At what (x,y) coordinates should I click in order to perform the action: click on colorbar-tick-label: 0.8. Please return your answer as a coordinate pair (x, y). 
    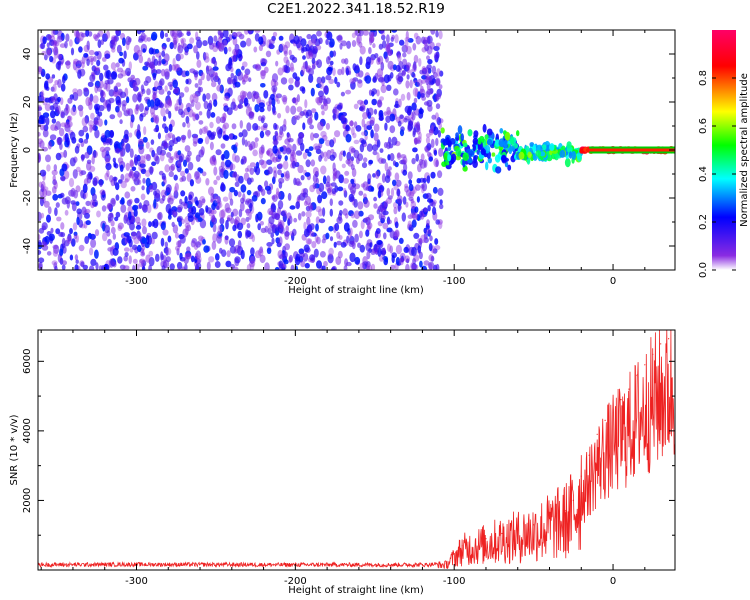
    Looking at the image, I should click on (703, 78).